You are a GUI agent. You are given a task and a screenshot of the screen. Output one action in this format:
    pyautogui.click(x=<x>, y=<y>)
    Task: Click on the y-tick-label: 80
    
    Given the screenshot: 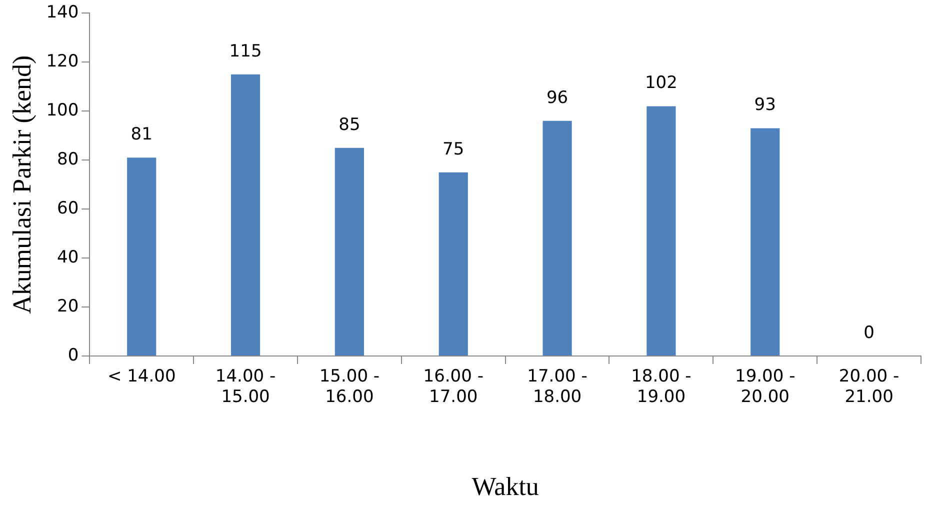 What is the action you would take?
    pyautogui.click(x=68, y=160)
    